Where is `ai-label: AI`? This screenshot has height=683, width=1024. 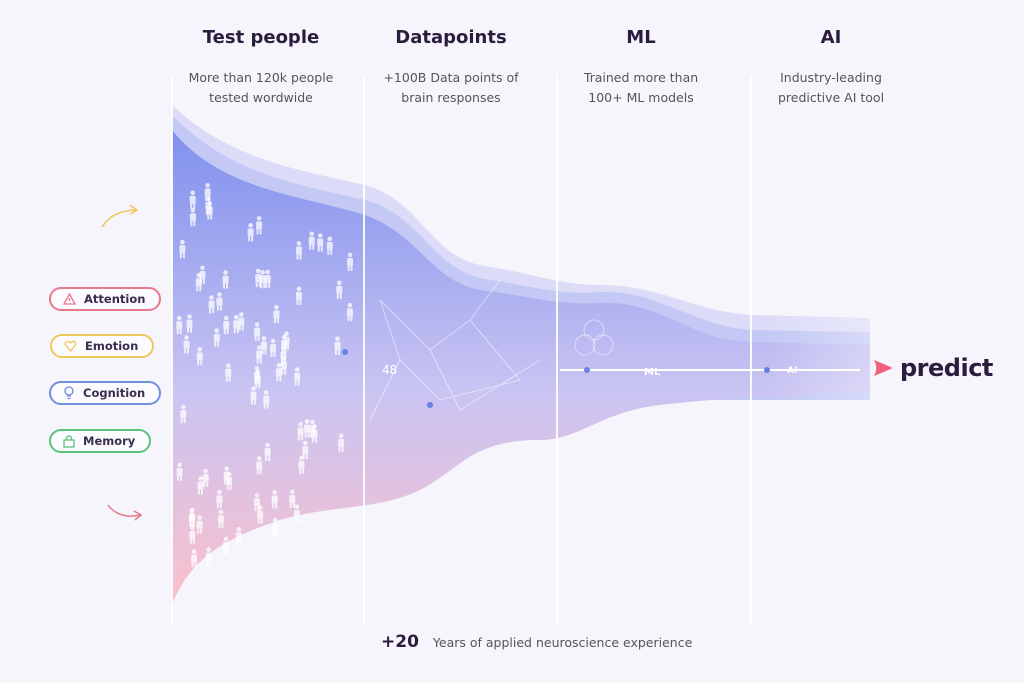
ai-label: AI is located at coordinates (792, 371).